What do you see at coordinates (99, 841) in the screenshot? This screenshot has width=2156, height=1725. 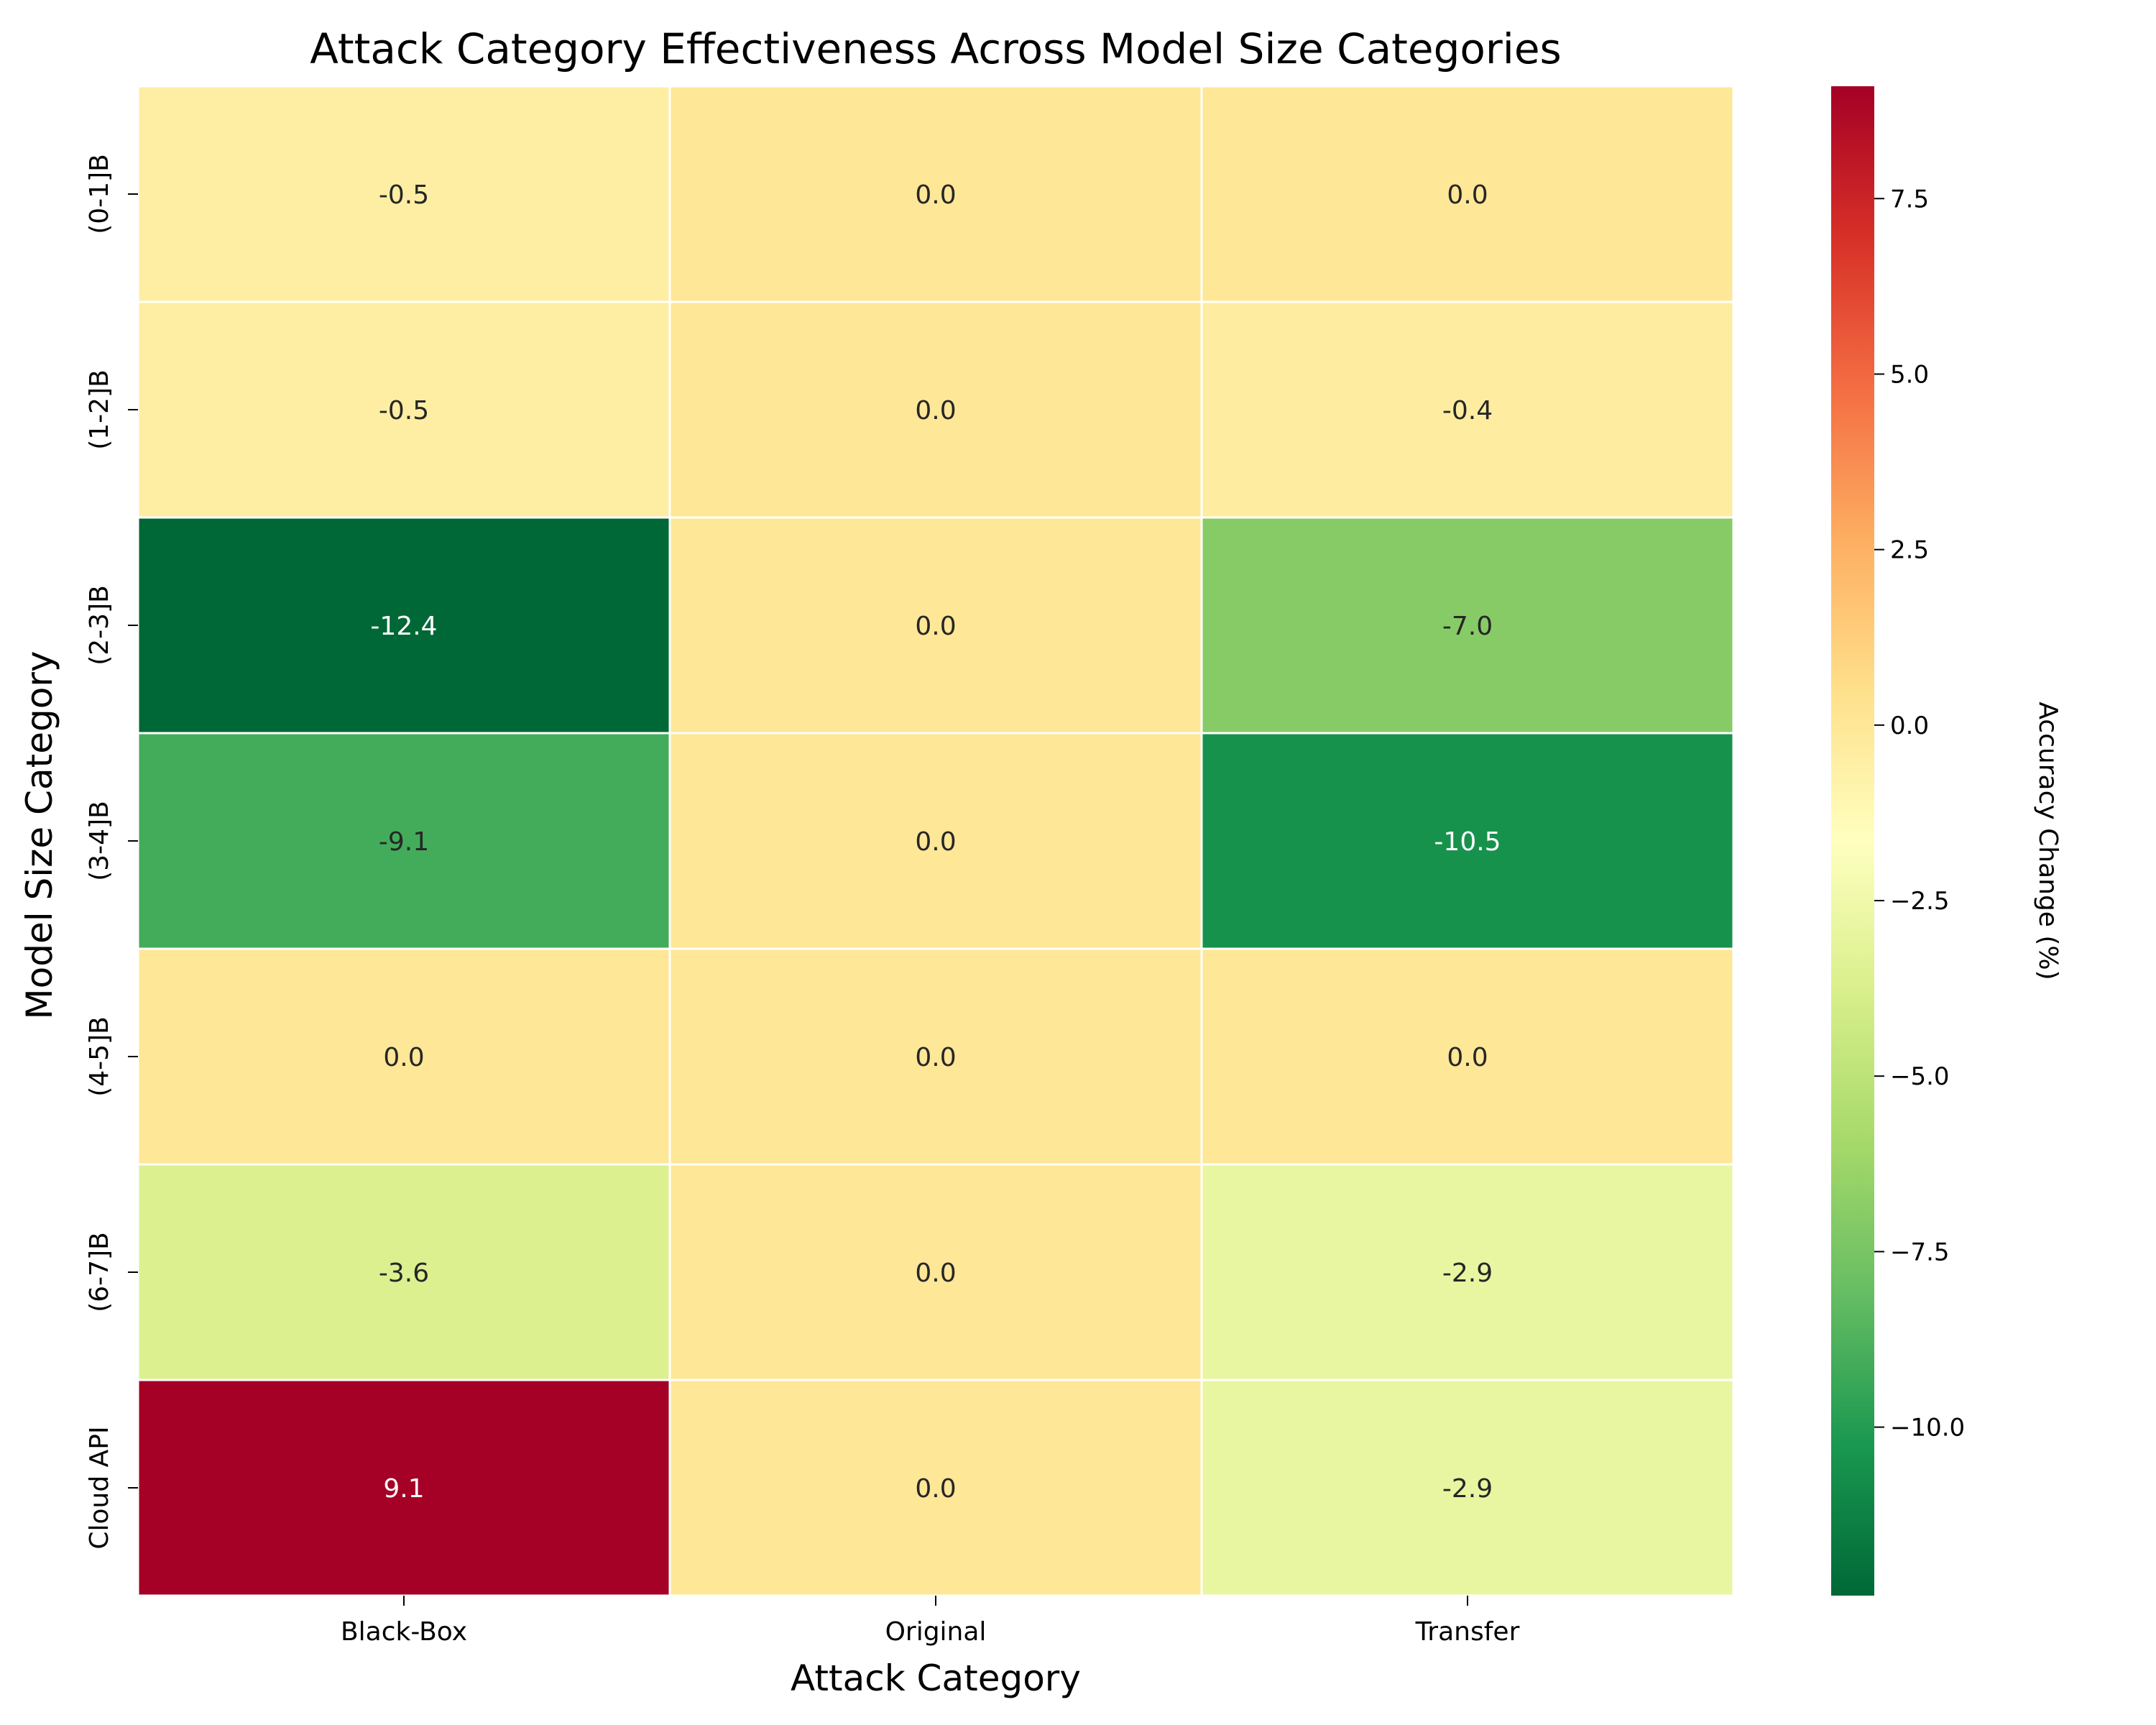 I see `y-tick-label: (3-4]B` at bounding box center [99, 841].